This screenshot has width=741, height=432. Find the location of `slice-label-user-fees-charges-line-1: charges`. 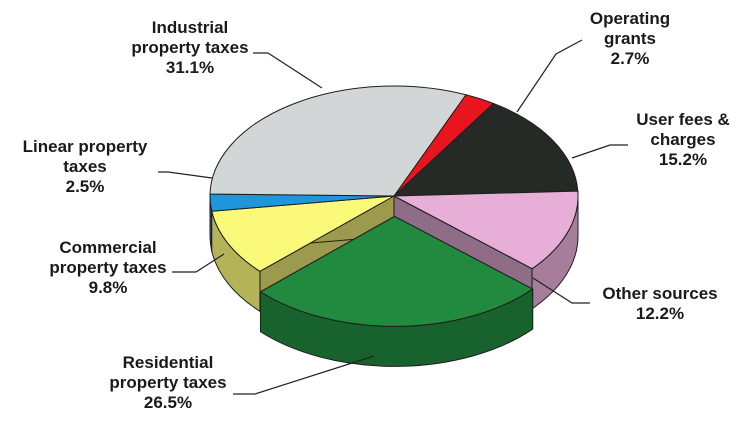

slice-label-user-fees-charges-line-1: charges is located at coordinates (682, 139).